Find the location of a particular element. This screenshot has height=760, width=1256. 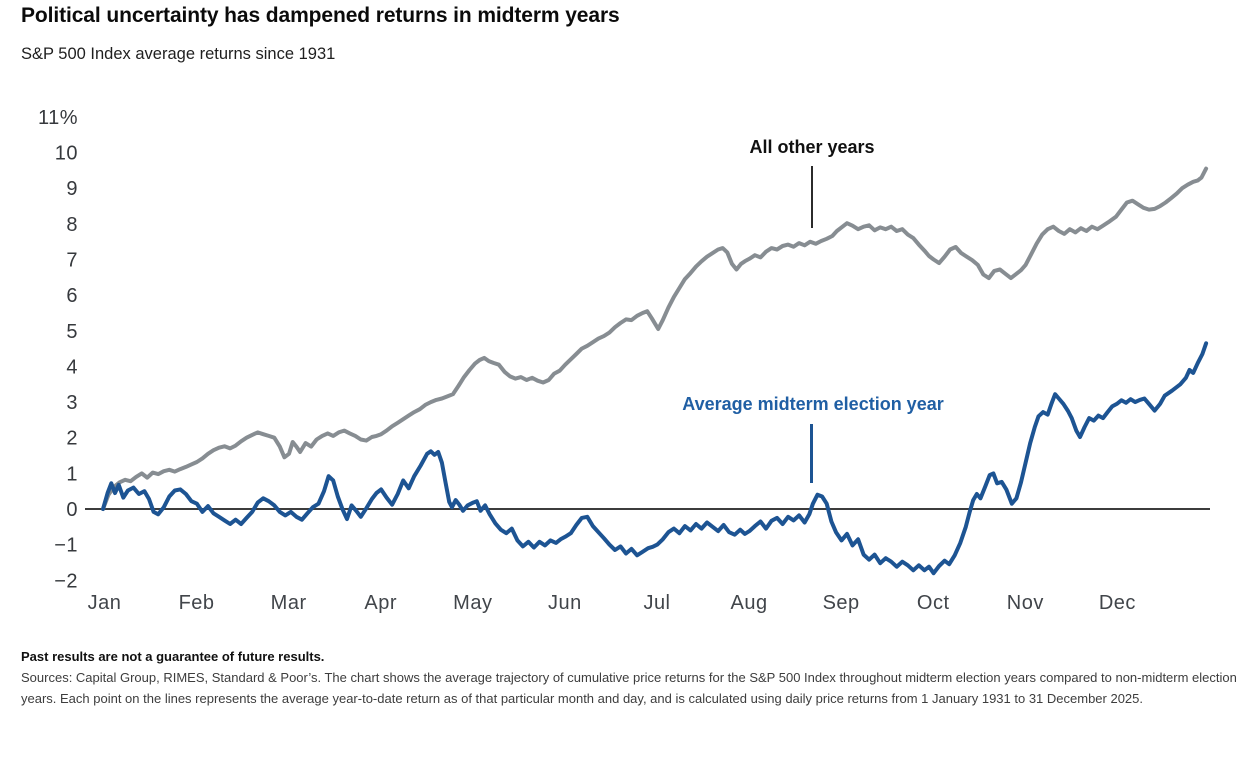

x-tick-label: Apr is located at coordinates (380, 603).